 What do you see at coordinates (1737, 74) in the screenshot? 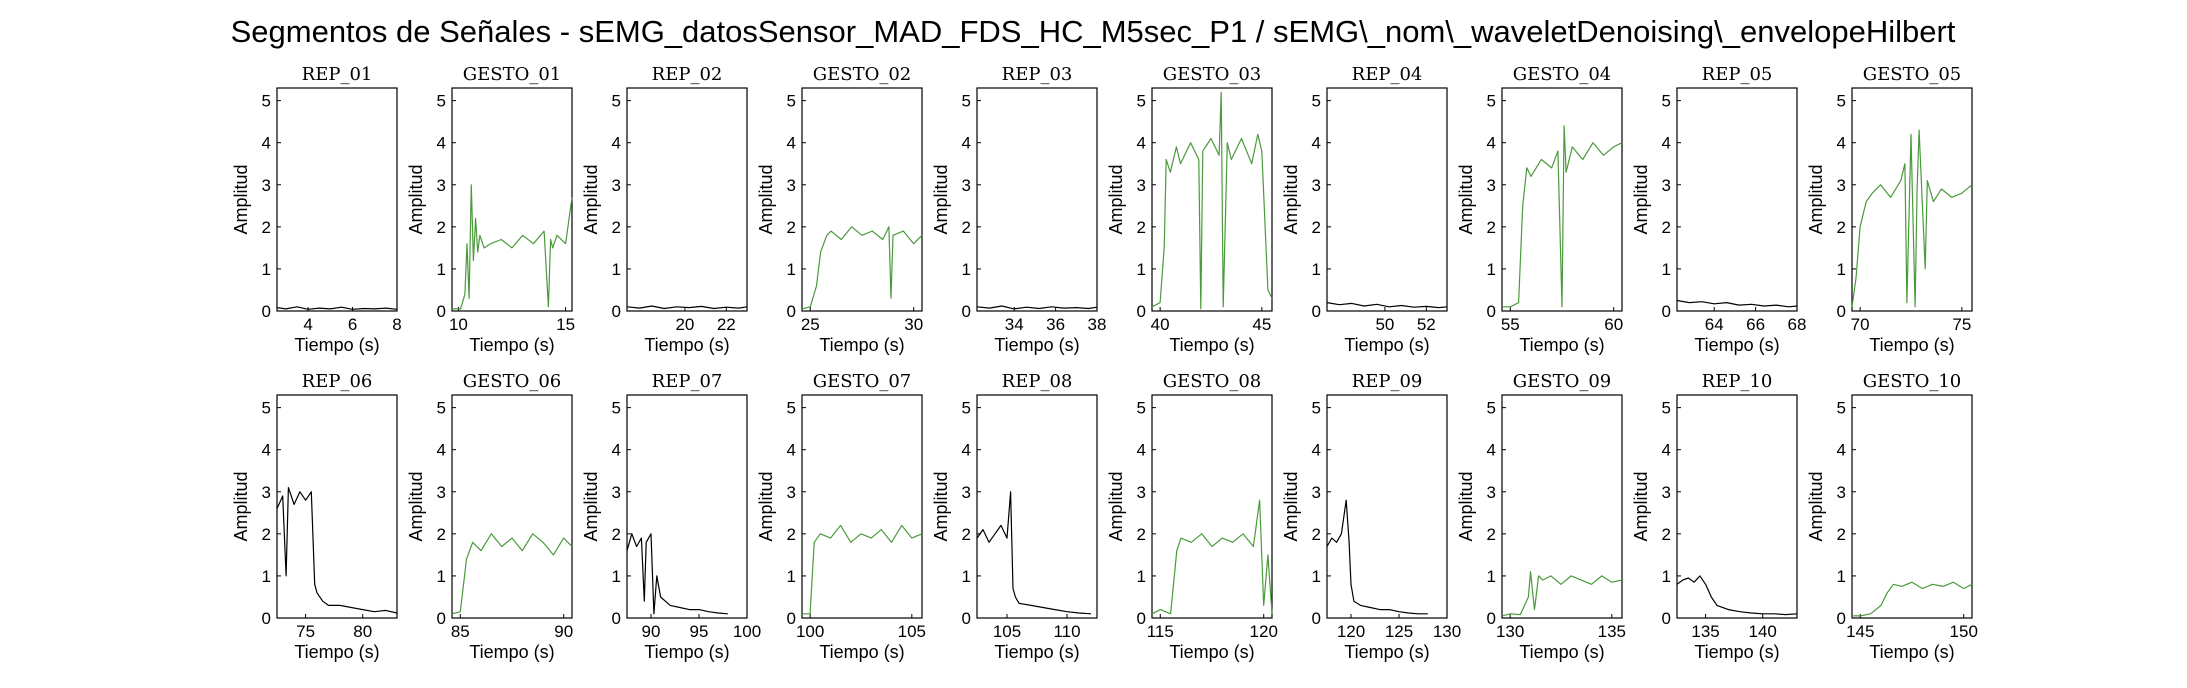
I see `subplot-title: REP_05` at bounding box center [1737, 74].